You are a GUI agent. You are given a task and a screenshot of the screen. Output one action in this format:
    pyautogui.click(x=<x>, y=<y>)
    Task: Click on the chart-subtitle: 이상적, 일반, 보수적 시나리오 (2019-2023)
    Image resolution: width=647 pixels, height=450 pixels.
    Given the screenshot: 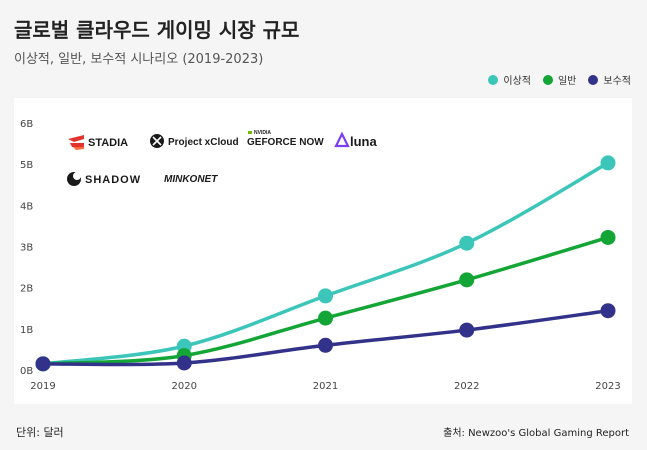 What is the action you would take?
    pyautogui.click(x=139, y=59)
    